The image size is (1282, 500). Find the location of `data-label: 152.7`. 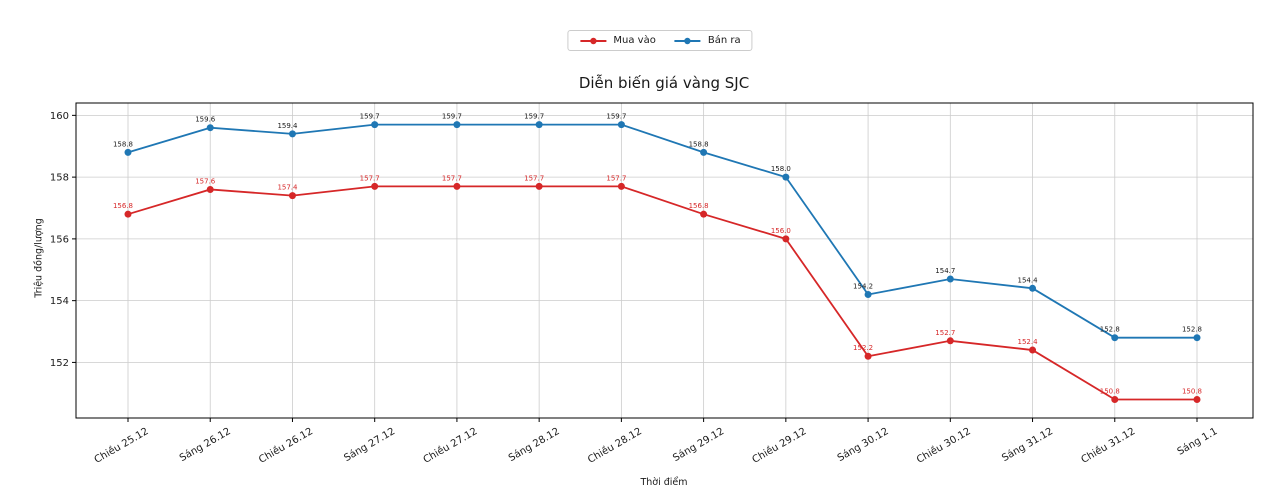

data-label: 152.7 is located at coordinates (945, 333).